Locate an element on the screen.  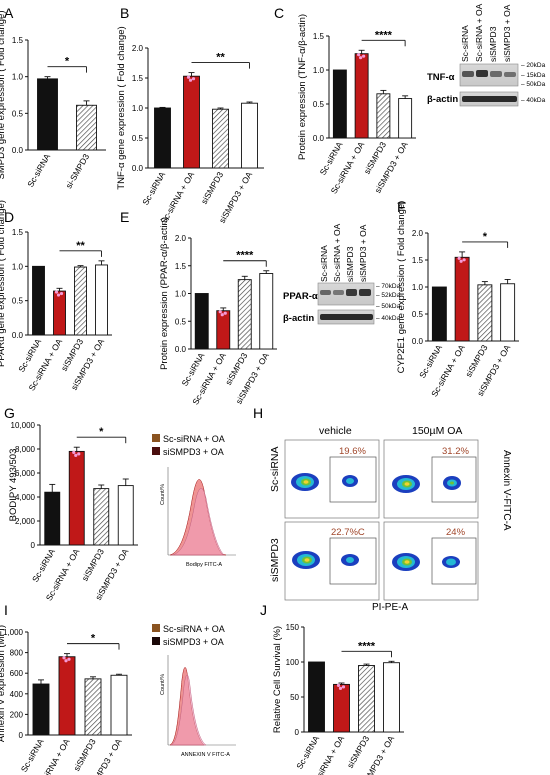
blot-e-lane-4: siSMPD3 + OA is located at coordinates (363, 253).